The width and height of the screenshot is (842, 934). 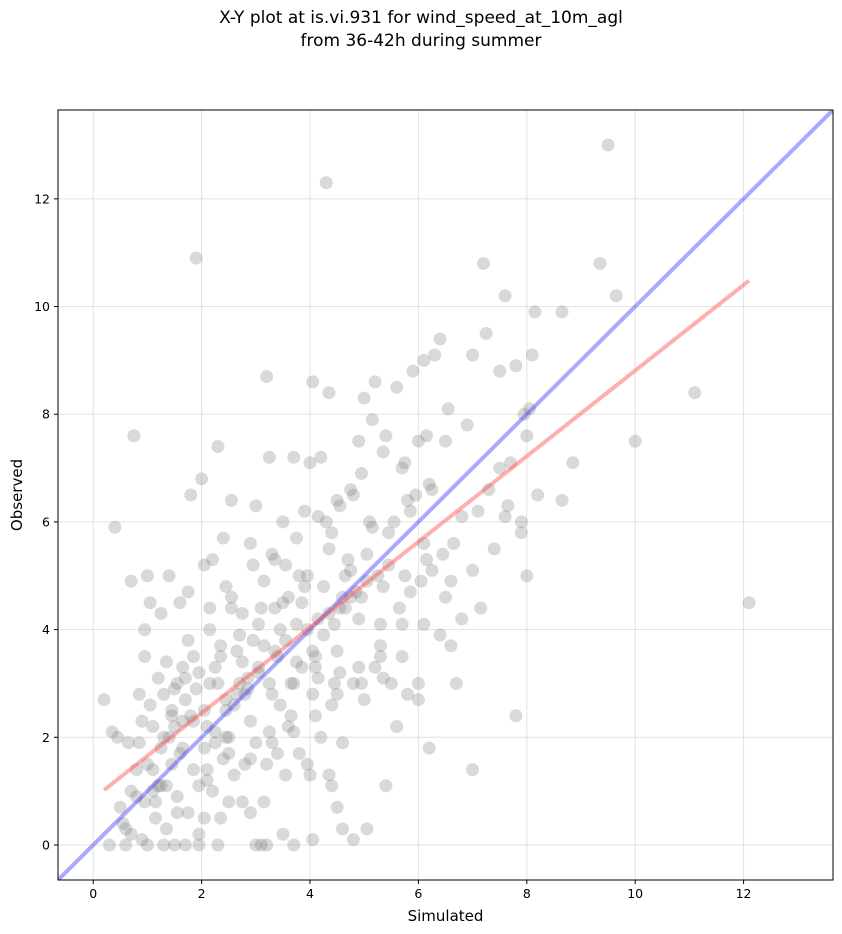 I want to click on y-tick-label: 10, so click(x=42, y=306).